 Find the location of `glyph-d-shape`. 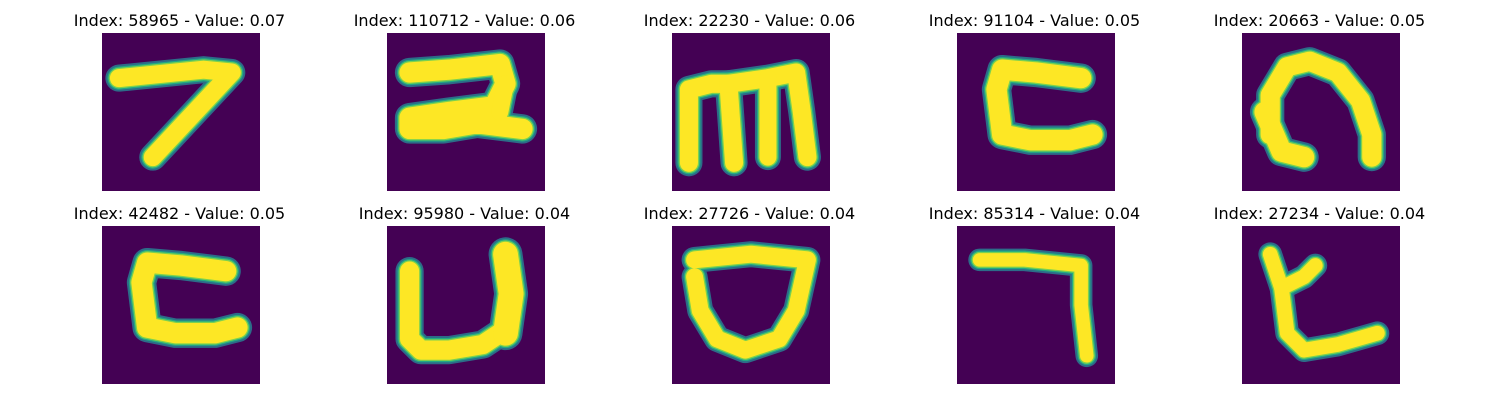

glyph-d-shape is located at coordinates (751, 302).